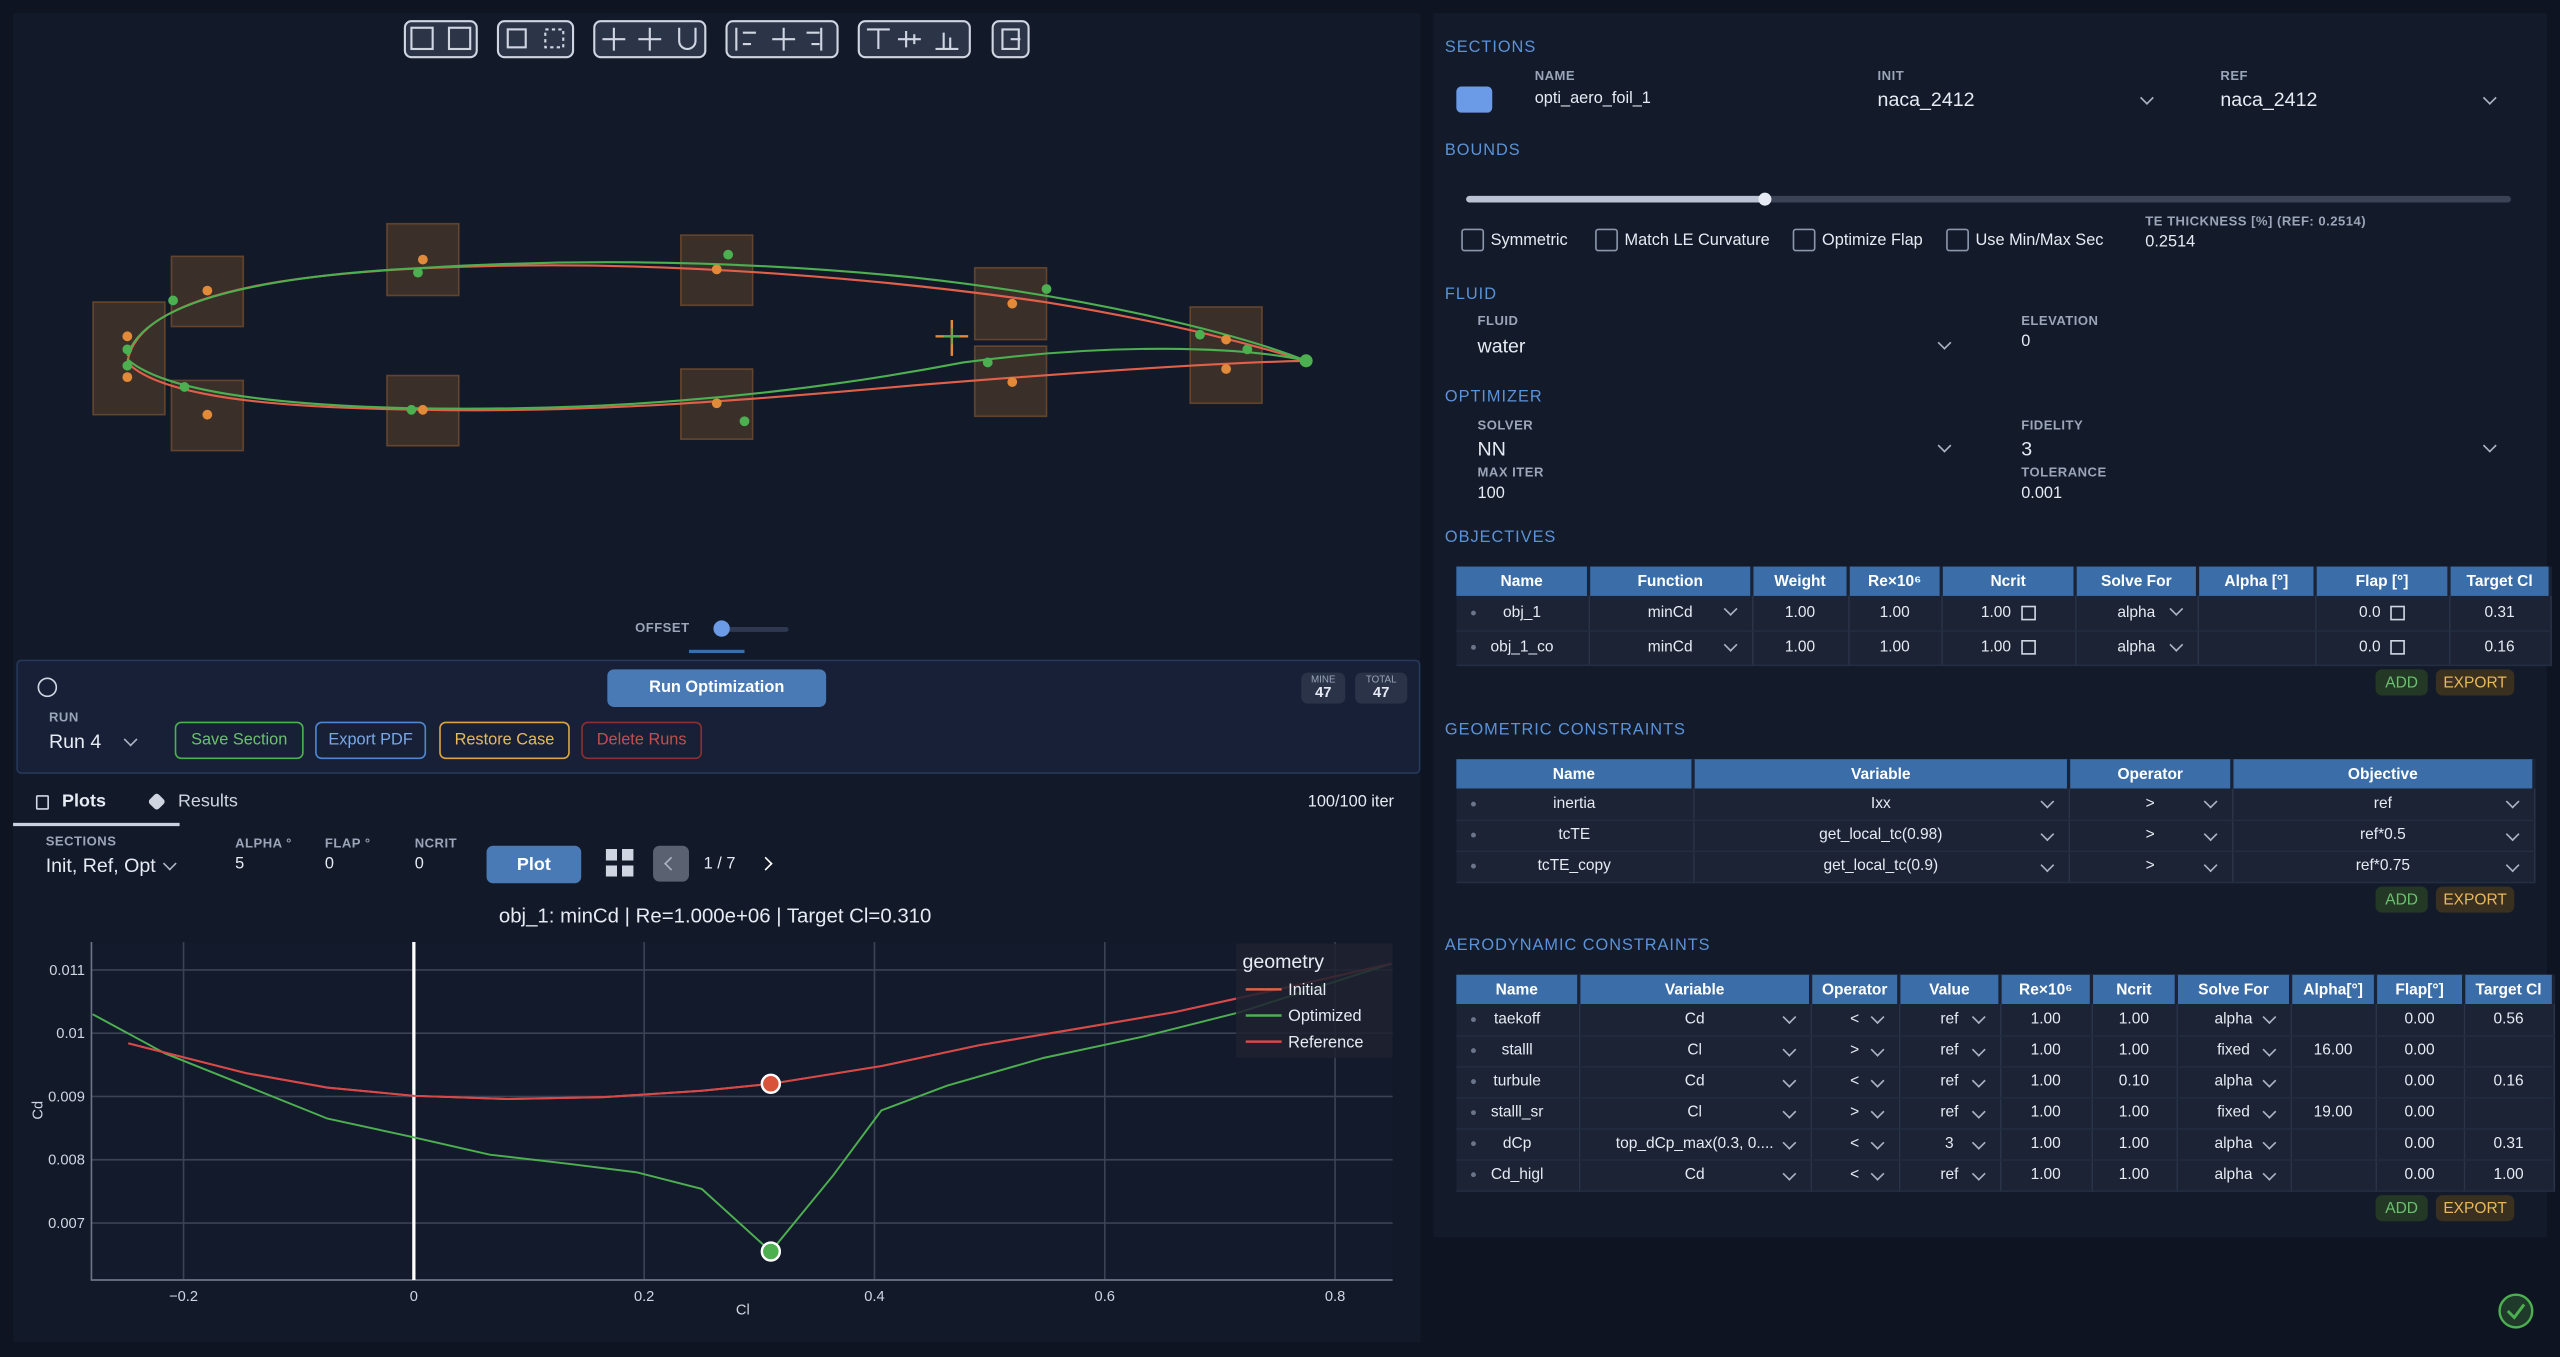  Describe the element at coordinates (2039, 240) in the screenshot. I see `checkbox-label: Use Min/Max Sec` at that location.